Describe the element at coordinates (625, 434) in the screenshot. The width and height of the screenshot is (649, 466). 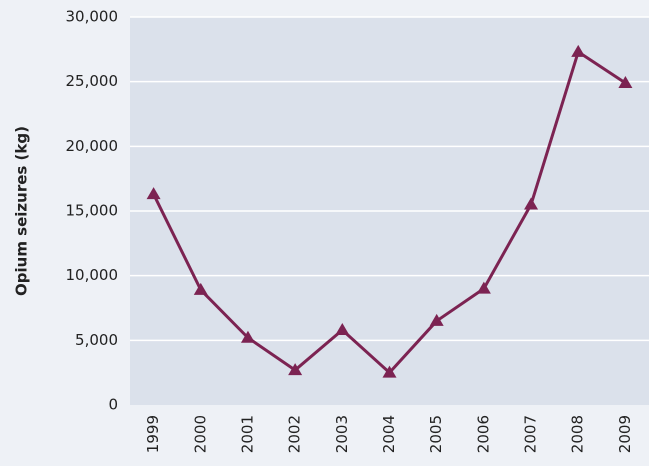
I see `x-tick-label: 2009` at that location.